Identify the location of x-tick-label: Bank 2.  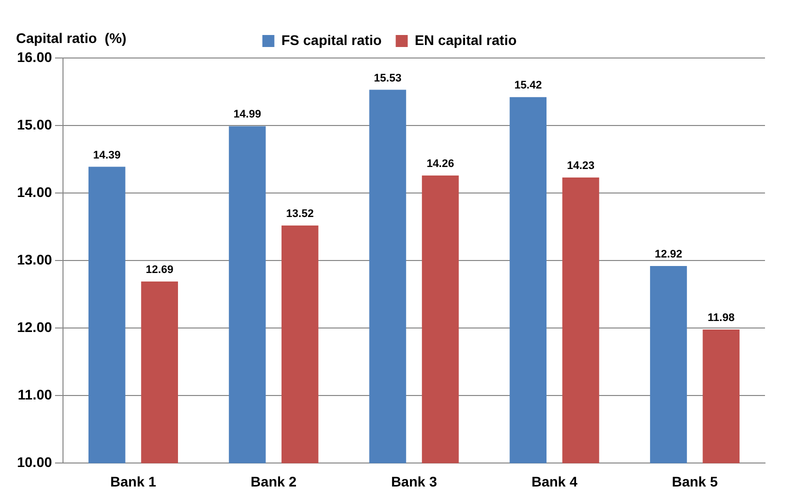
(273, 481).